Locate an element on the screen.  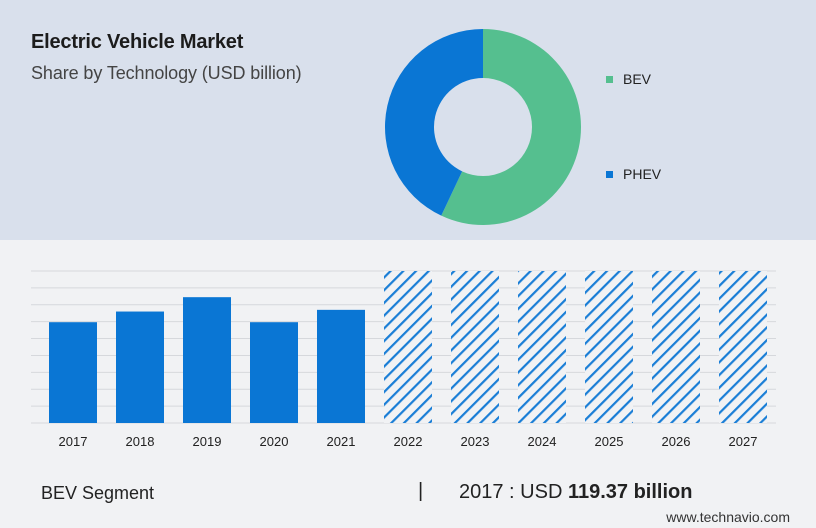
legend-label-phev: PHEV is located at coordinates (642, 174).